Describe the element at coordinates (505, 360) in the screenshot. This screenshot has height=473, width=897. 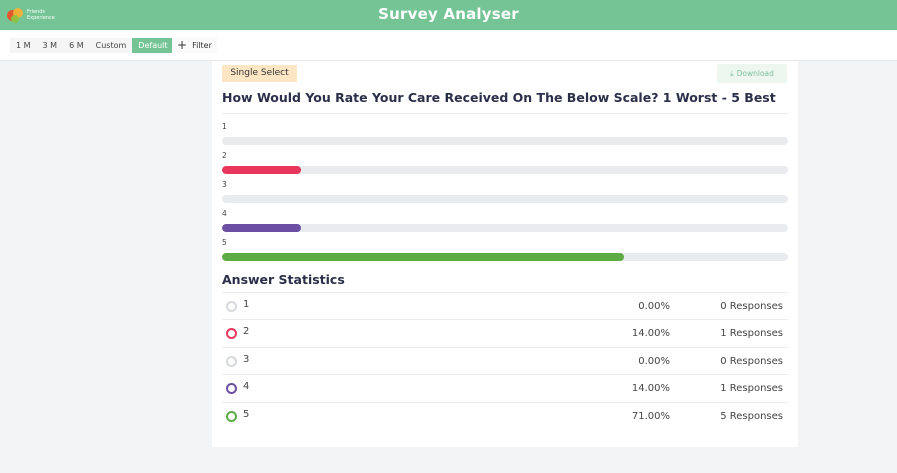
I see `stat-row: 3 0.00% 0 Responses` at that location.